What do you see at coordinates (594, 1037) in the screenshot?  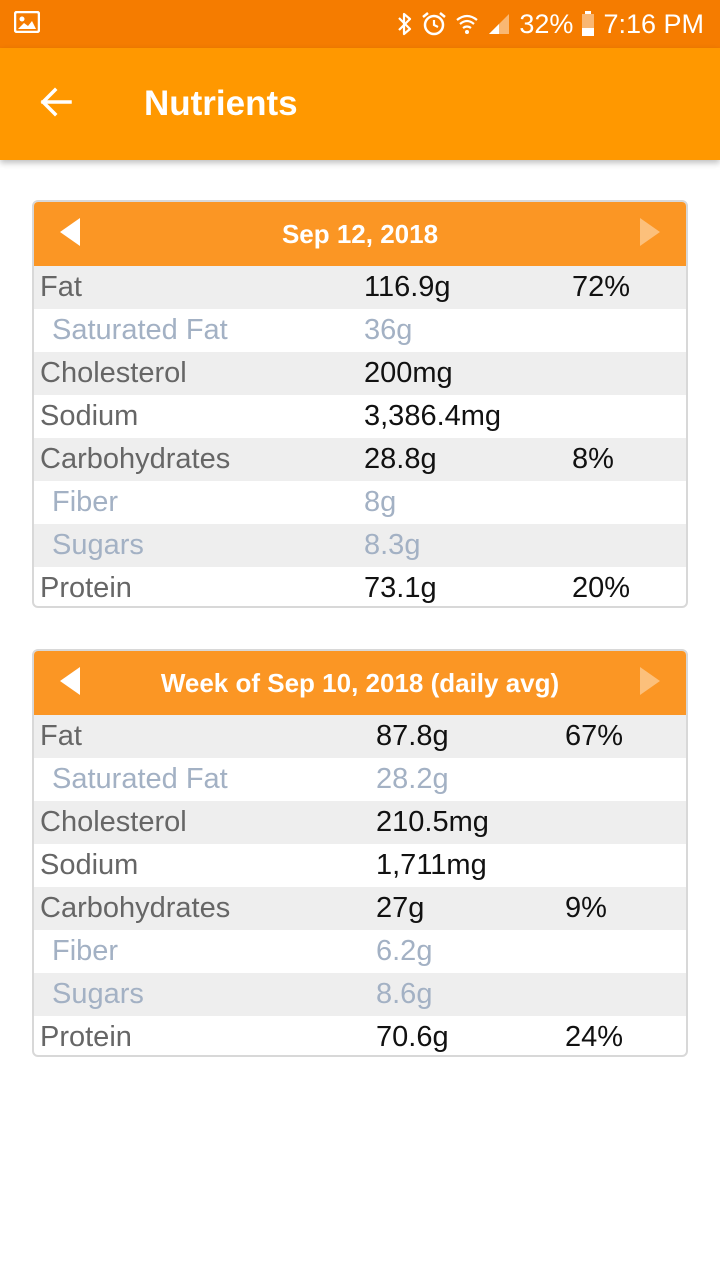 I see `nutrient-percent: 24%` at bounding box center [594, 1037].